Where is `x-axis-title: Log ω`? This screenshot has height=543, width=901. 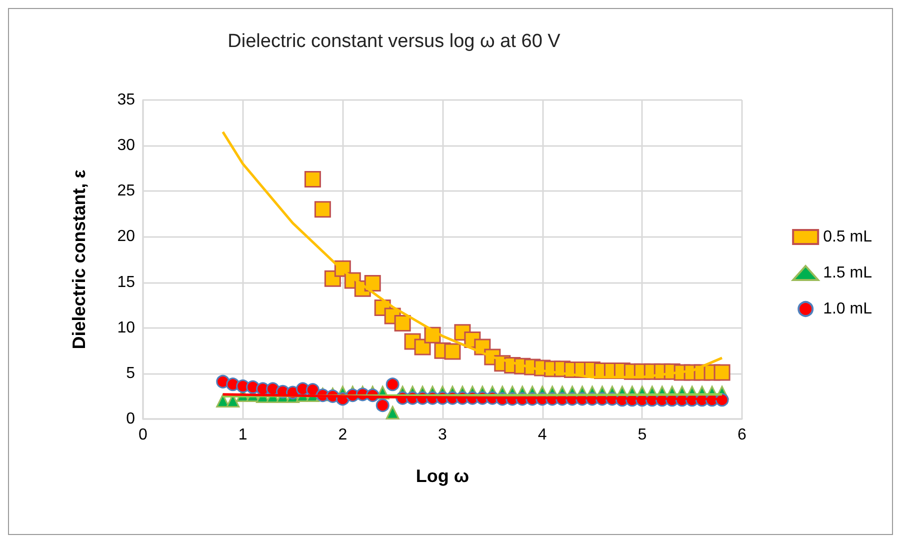
x-axis-title: Log ω is located at coordinates (443, 476).